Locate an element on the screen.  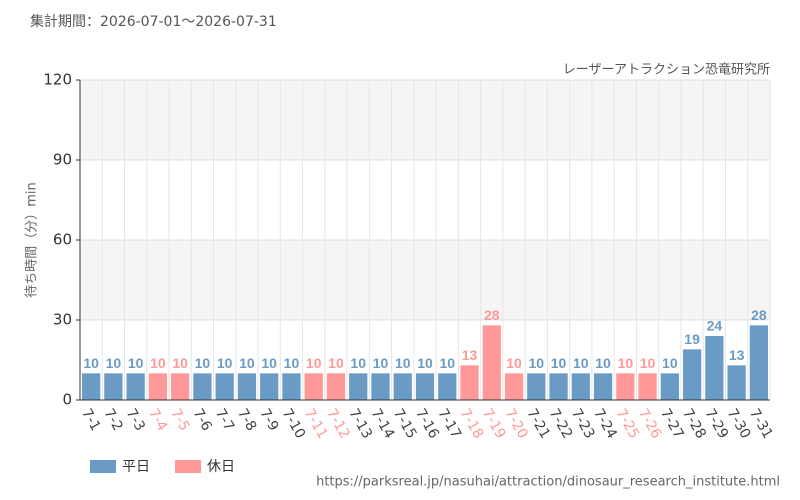
value-label: 19 is located at coordinates (692, 339).